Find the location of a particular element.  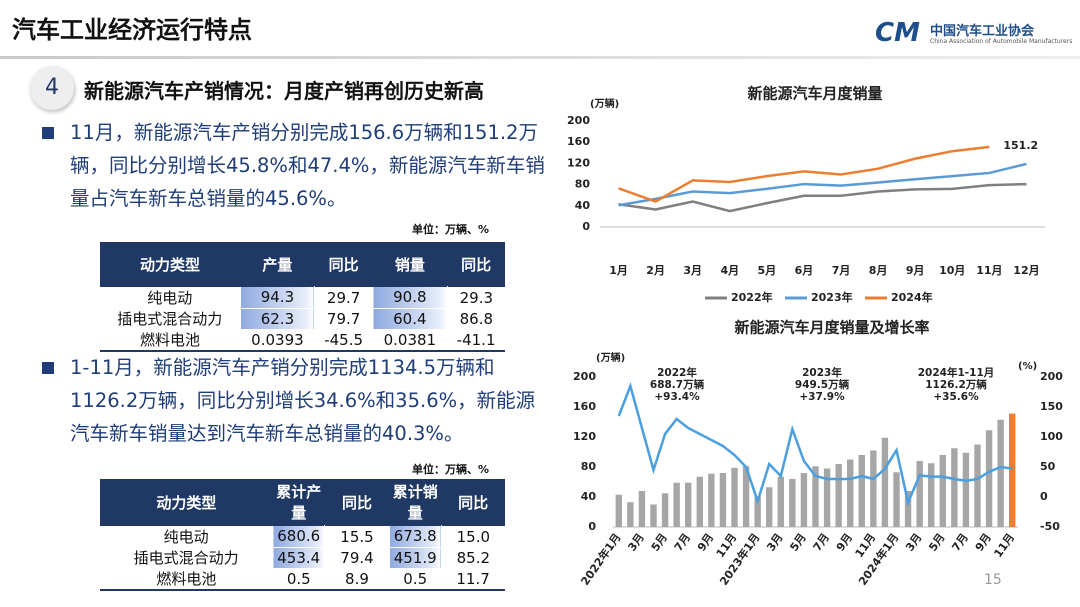

legend-label: 2024年 is located at coordinates (912, 297).